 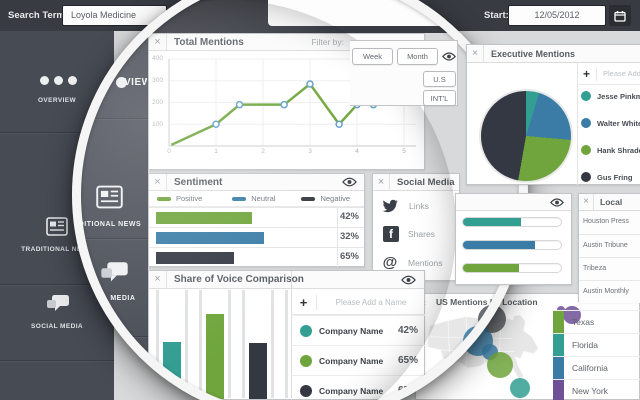 What do you see at coordinates (351, 361) in the screenshot?
I see `company-name: Company Name` at bounding box center [351, 361].